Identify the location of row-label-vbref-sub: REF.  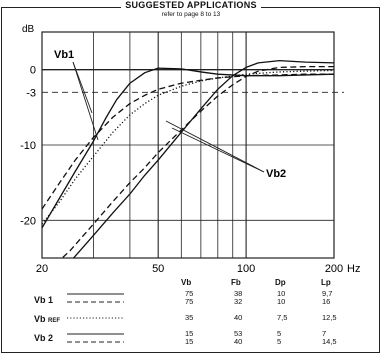
(54, 321).